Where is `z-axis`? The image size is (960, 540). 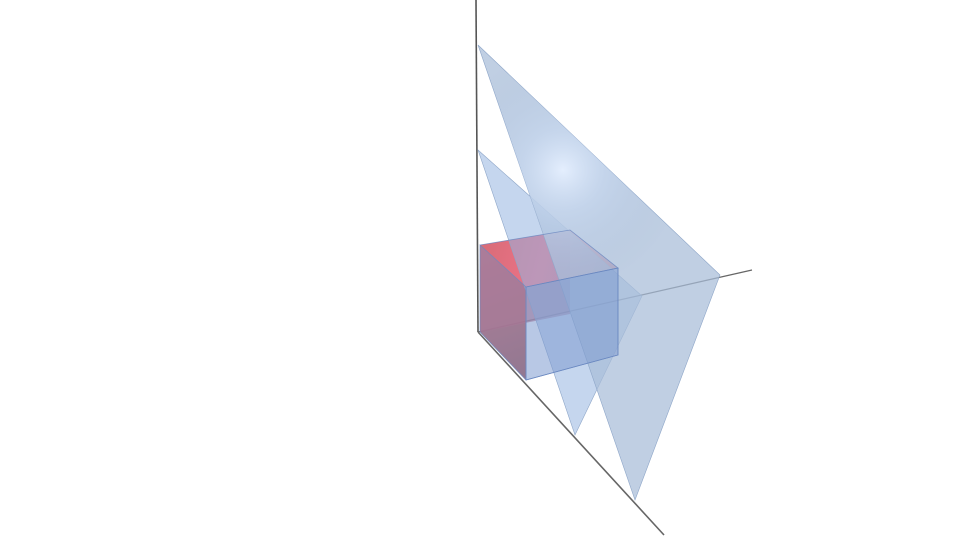
z-axis is located at coordinates (477, 166).